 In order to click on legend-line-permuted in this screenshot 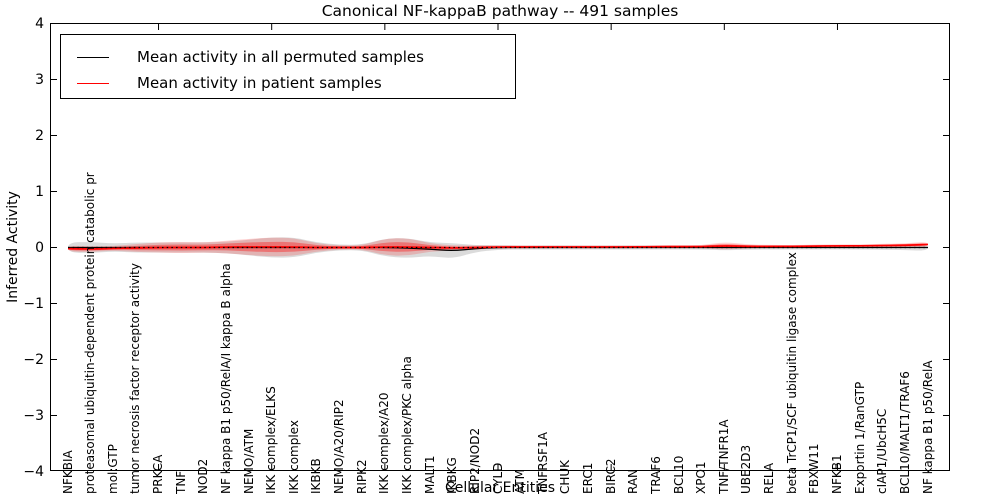, I will do `click(93, 57)`.